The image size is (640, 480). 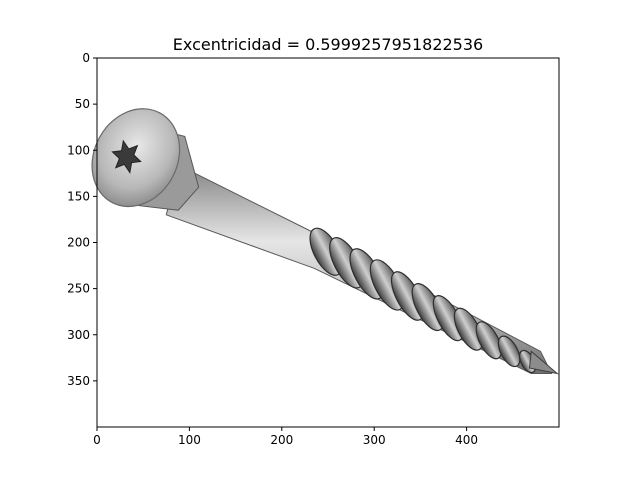 I want to click on y-tick-label: 150, so click(x=78, y=196).